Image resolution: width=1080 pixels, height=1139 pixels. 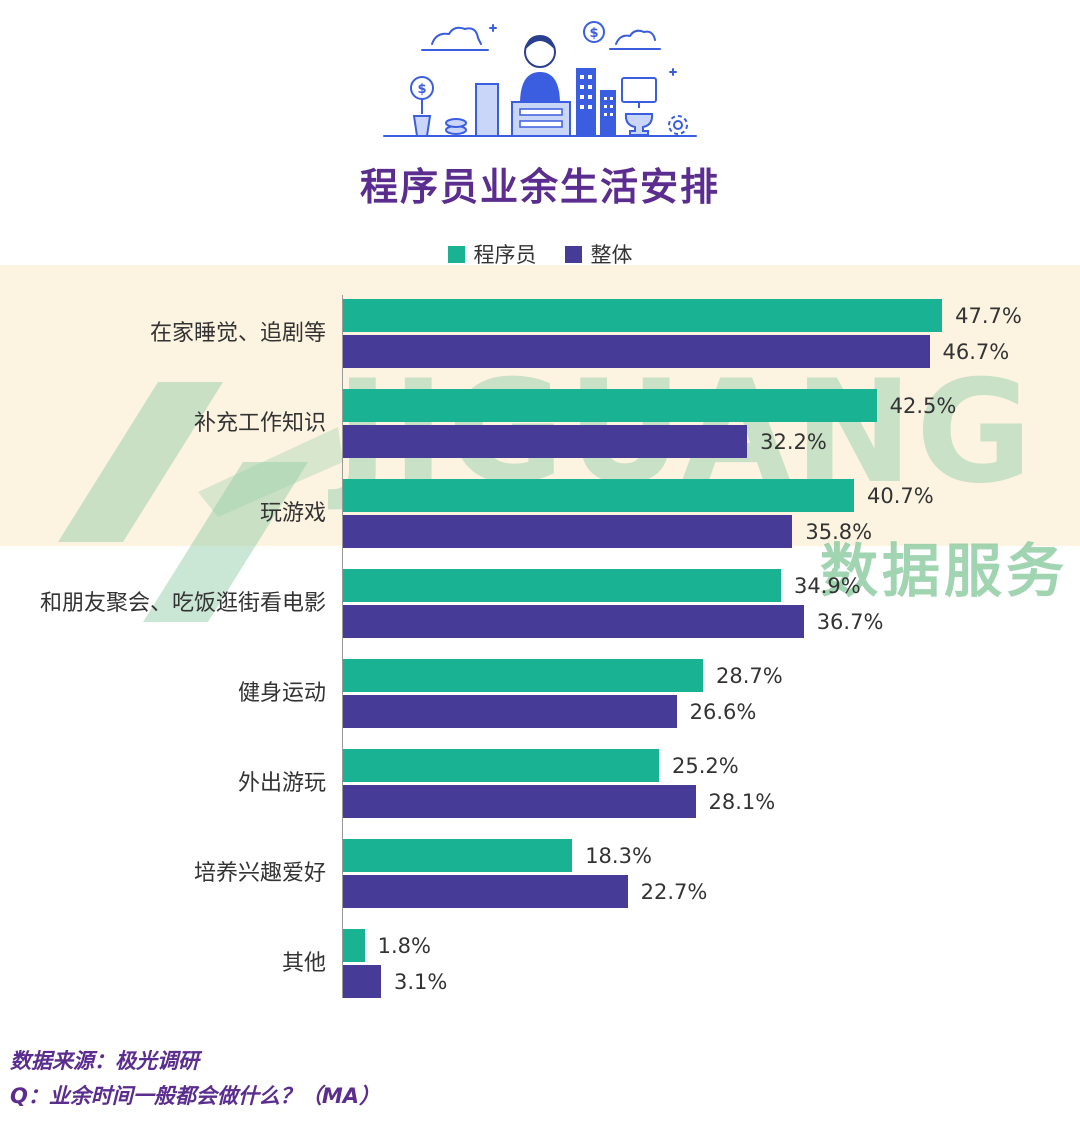 I want to click on value-label: 28.7%, so click(x=749, y=675).